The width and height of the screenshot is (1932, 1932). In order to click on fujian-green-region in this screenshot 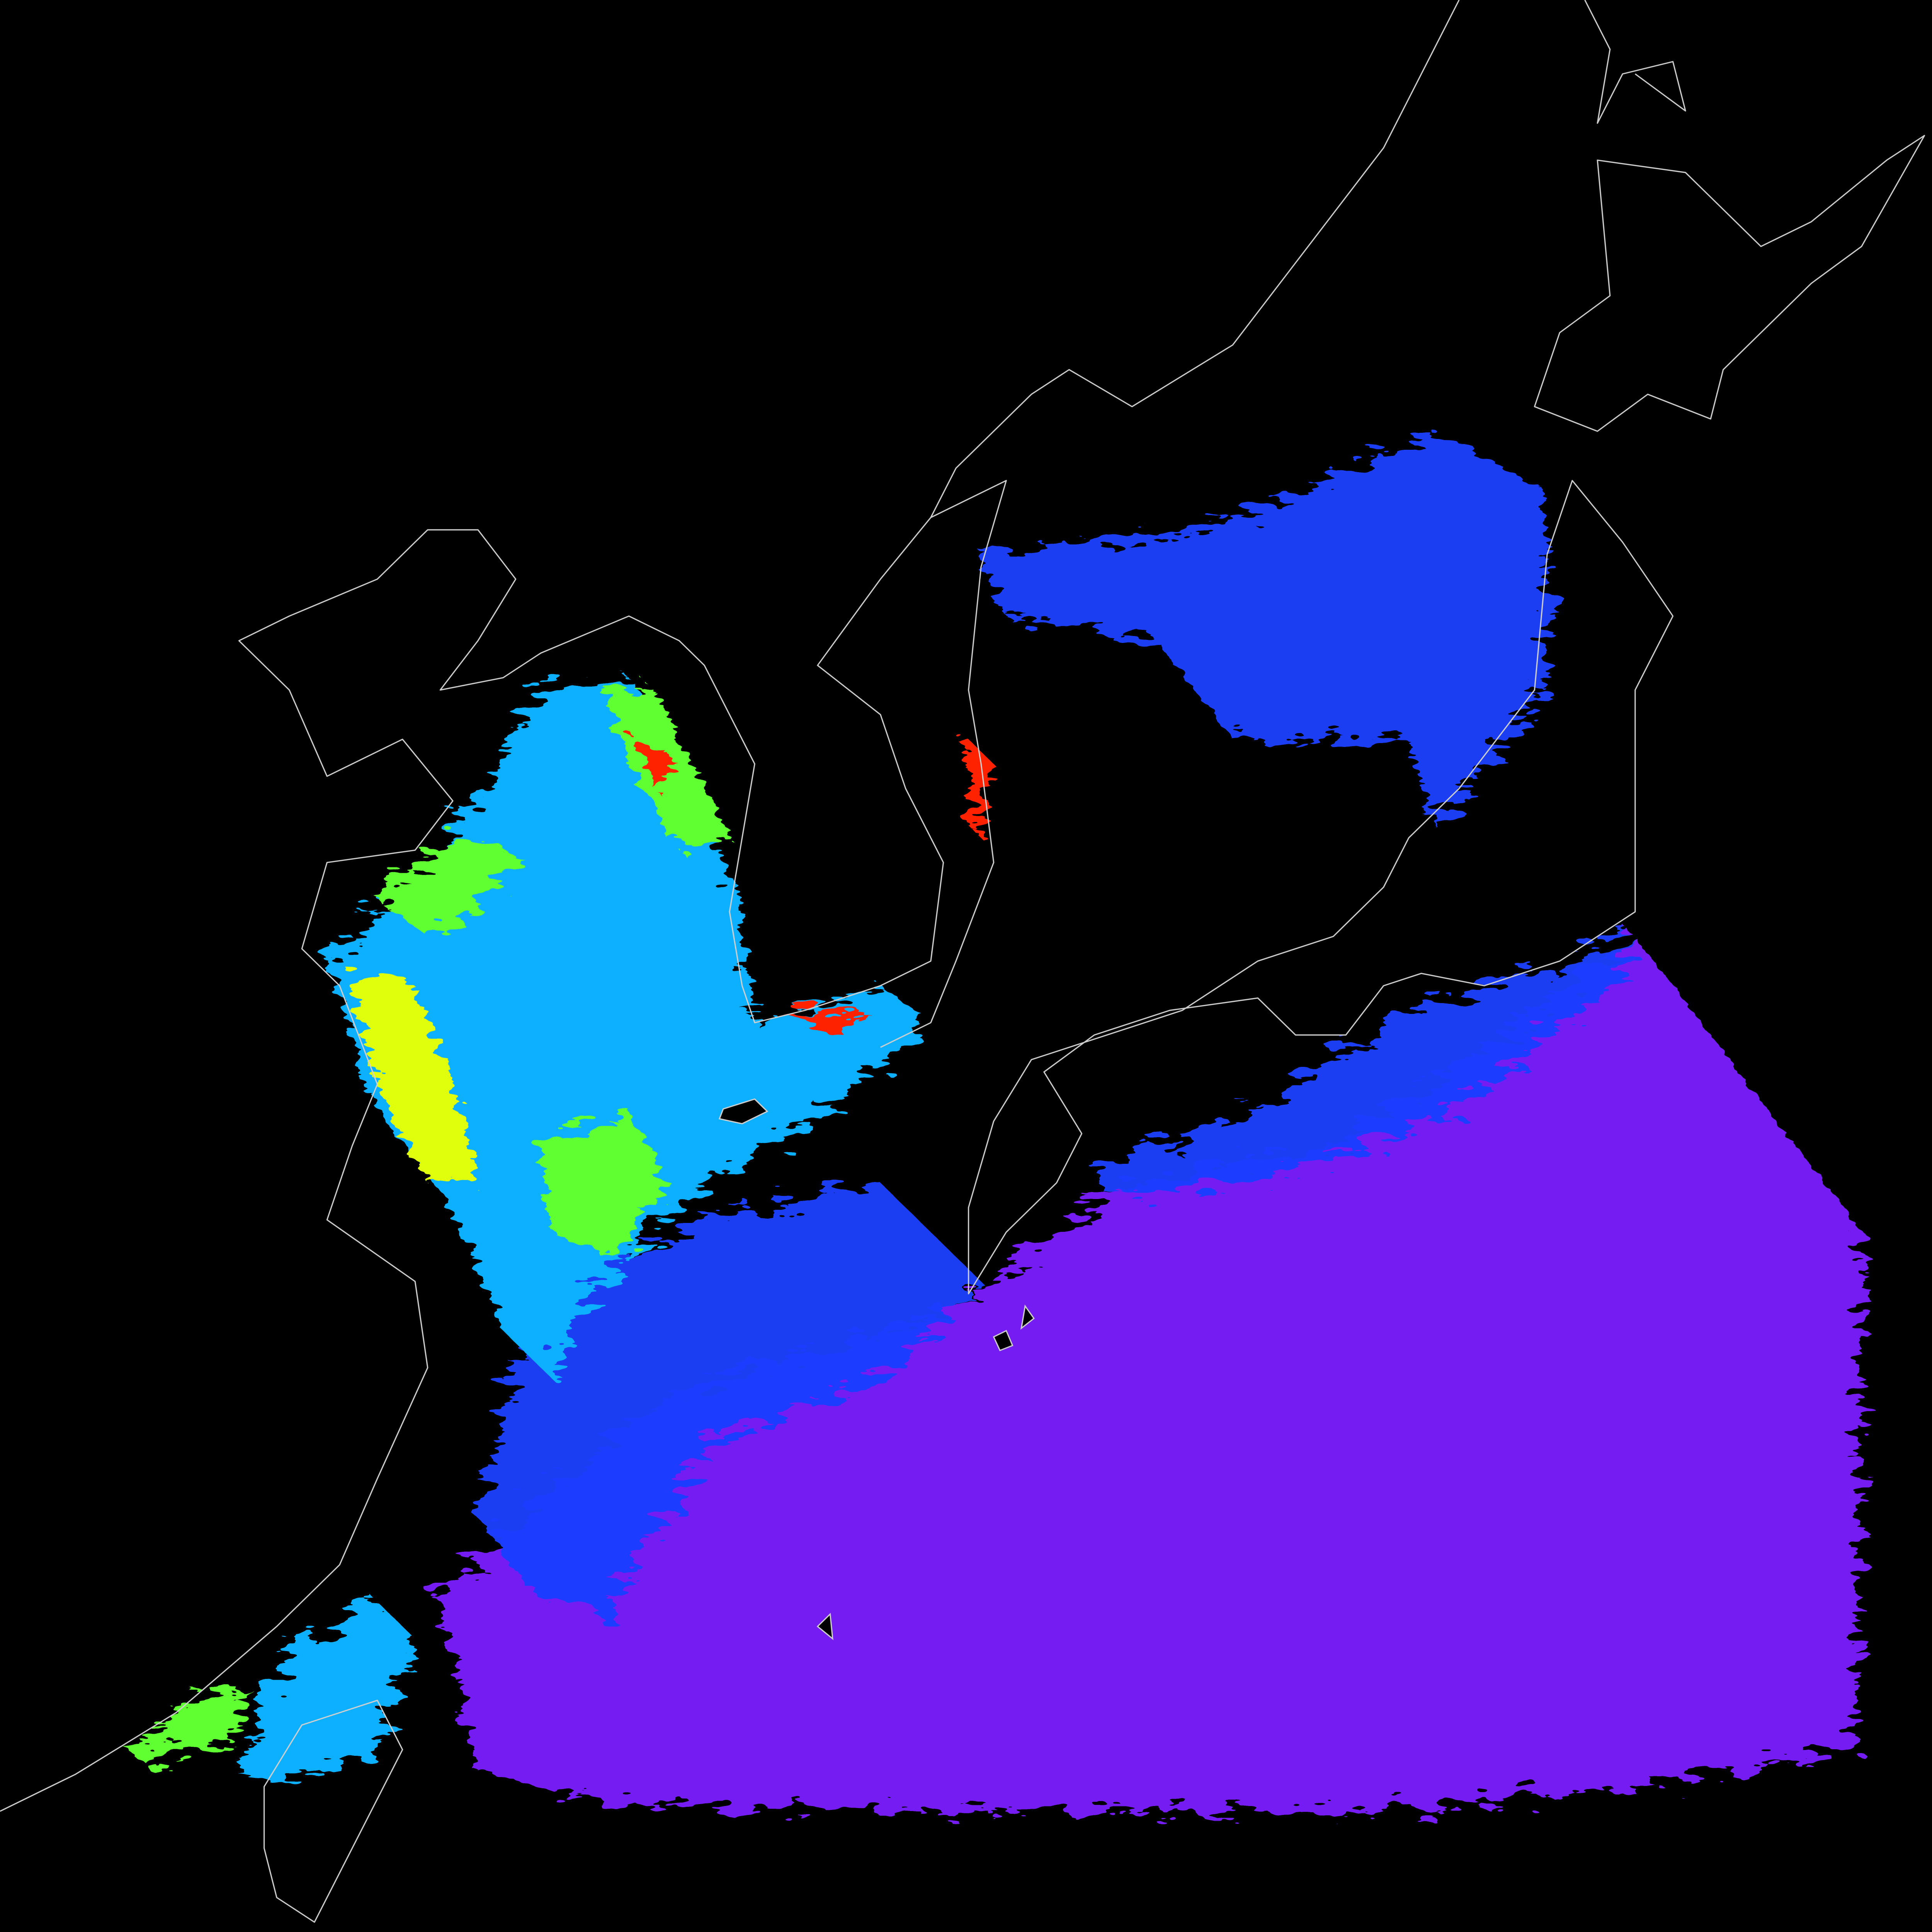, I will do `click(189, 1728)`.